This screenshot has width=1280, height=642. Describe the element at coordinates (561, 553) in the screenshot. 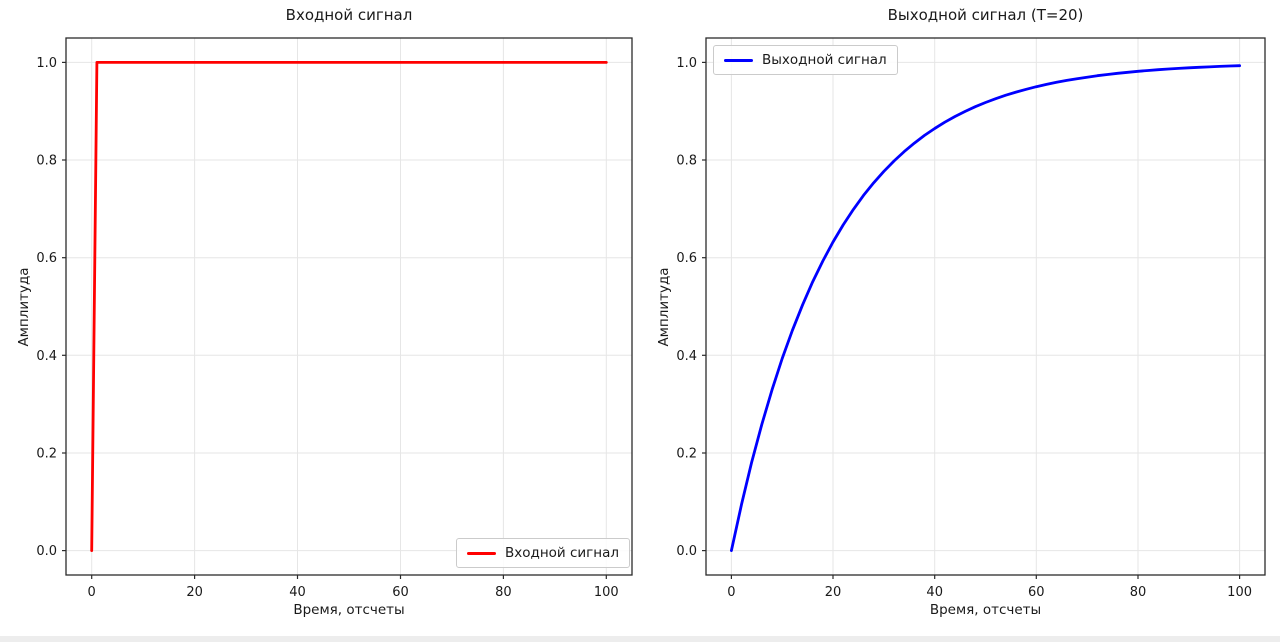

I see `legend-label: Входной сигнал` at that location.